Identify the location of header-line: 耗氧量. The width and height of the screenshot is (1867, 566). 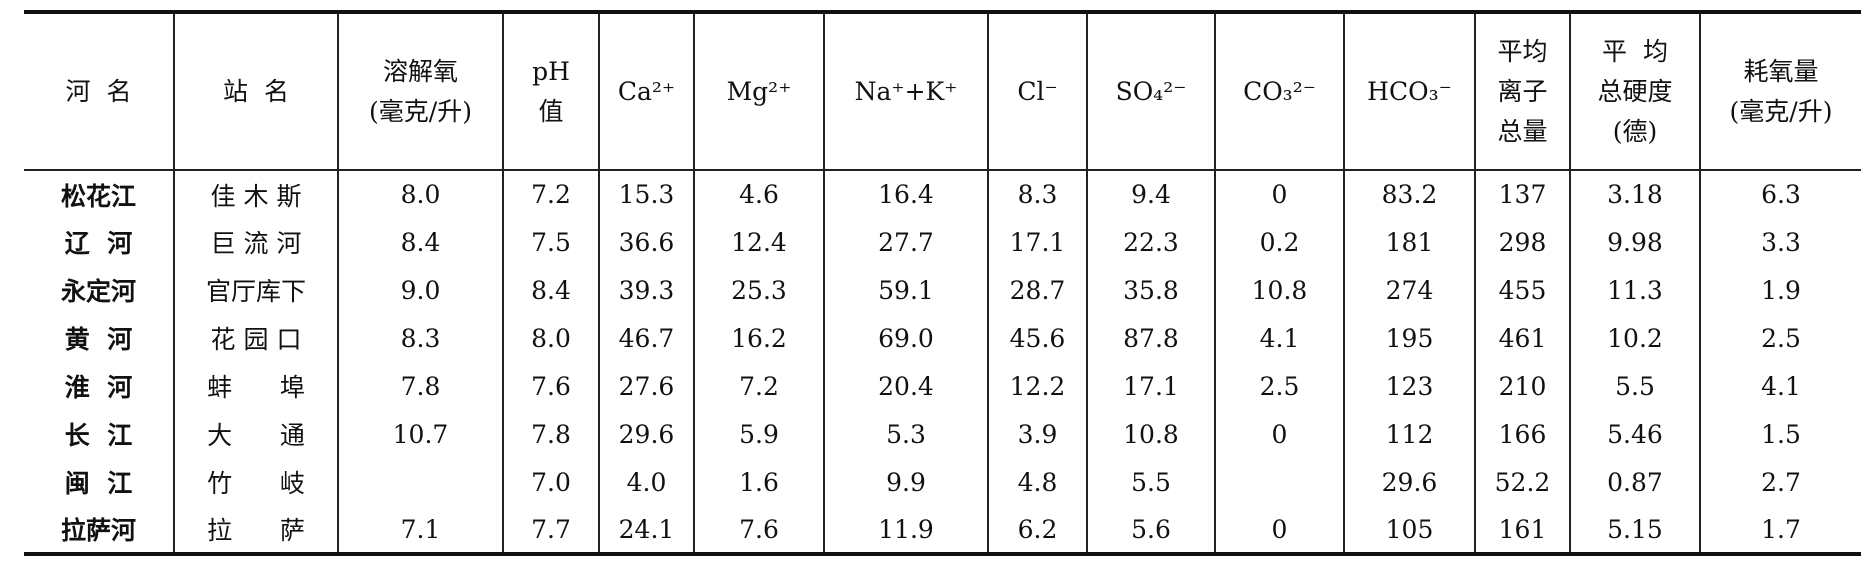
(1781, 71).